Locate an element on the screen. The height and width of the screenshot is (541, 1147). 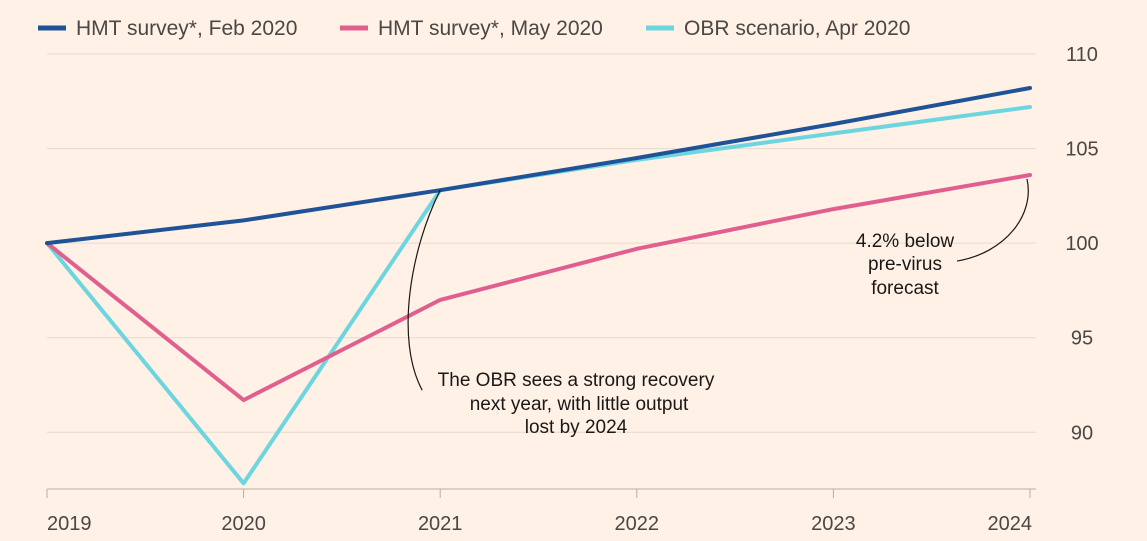
y-tick-label: 100 is located at coordinates (1081, 244).